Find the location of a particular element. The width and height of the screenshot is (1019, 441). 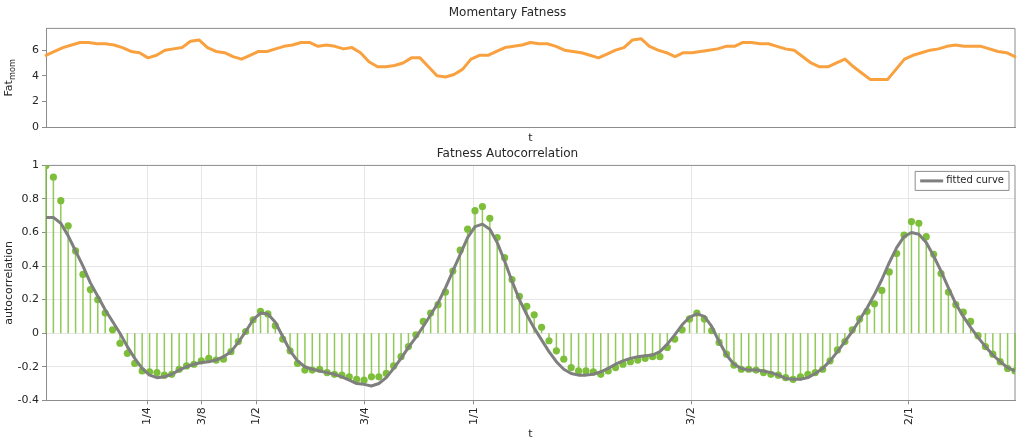

y-tick-label: -0.2 is located at coordinates (28, 366).